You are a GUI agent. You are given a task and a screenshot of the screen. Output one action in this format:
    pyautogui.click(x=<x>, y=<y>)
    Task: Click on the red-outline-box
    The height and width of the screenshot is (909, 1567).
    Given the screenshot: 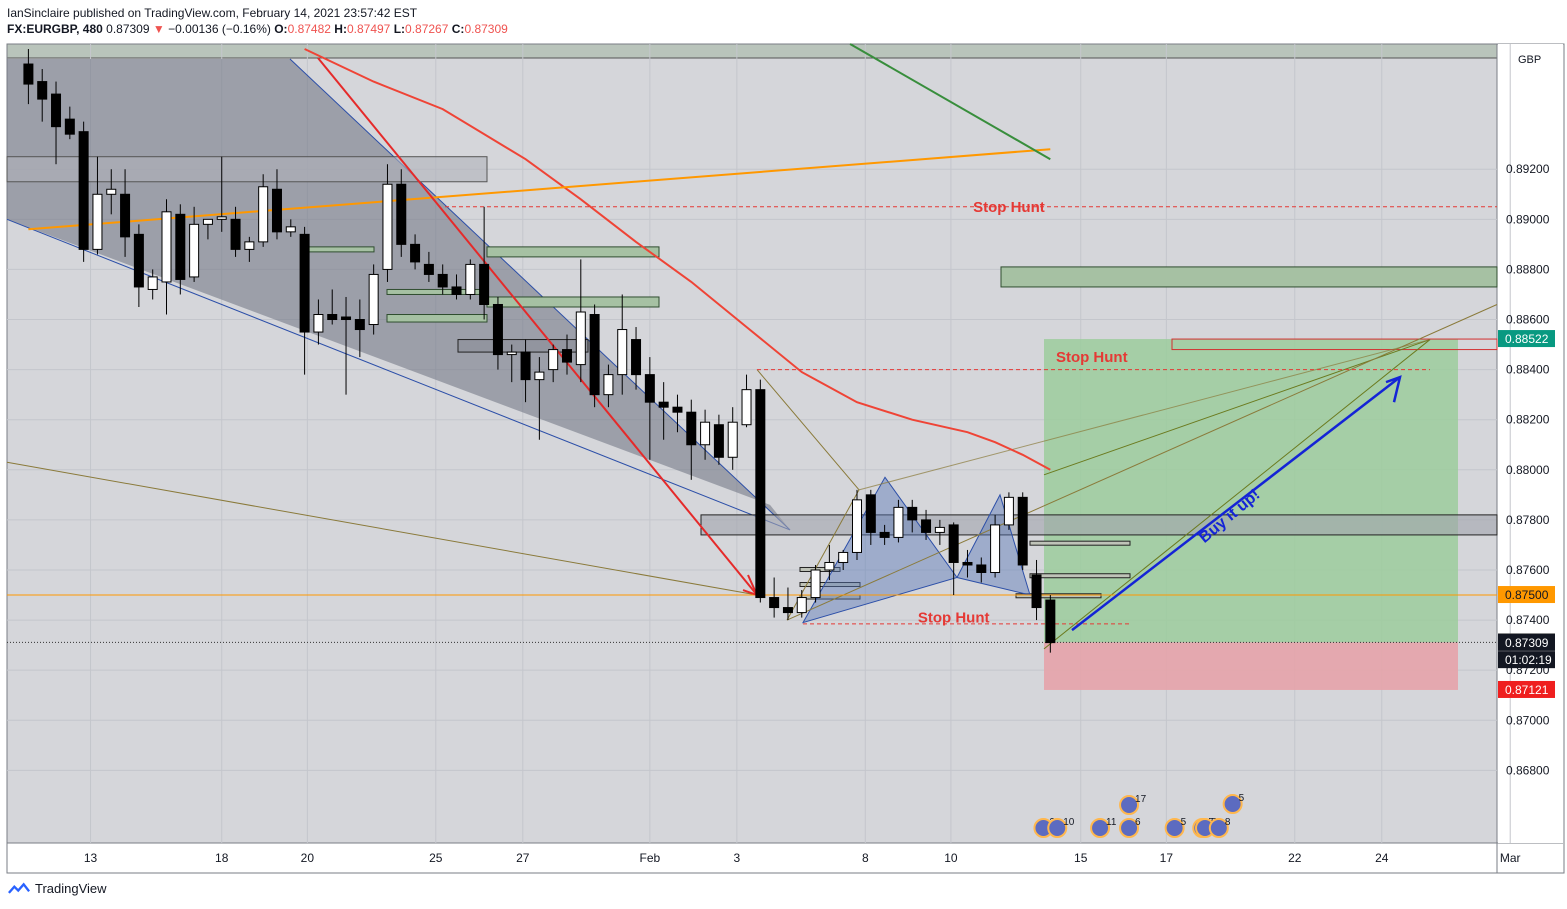 What is the action you would take?
    pyautogui.click(x=1334, y=344)
    